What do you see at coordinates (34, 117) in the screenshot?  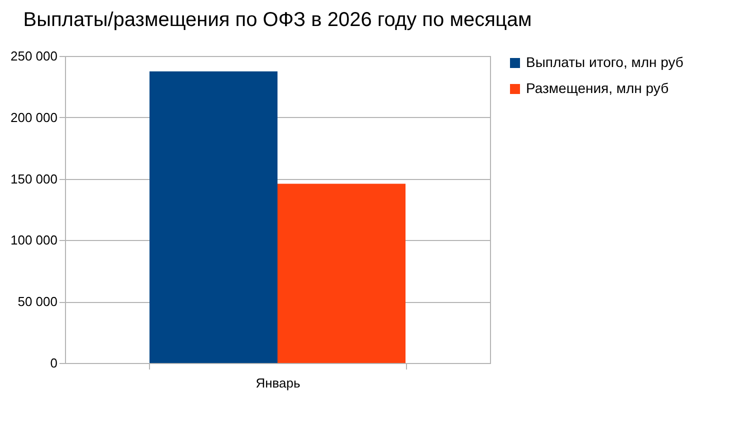 I see `y-tick-label: 200 000` at bounding box center [34, 117].